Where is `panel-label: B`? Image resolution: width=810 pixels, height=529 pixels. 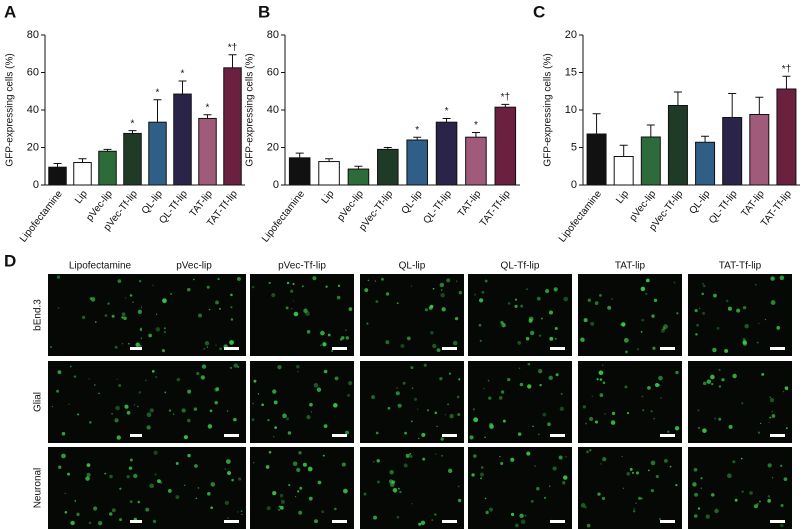 panel-label: B is located at coordinates (264, 11).